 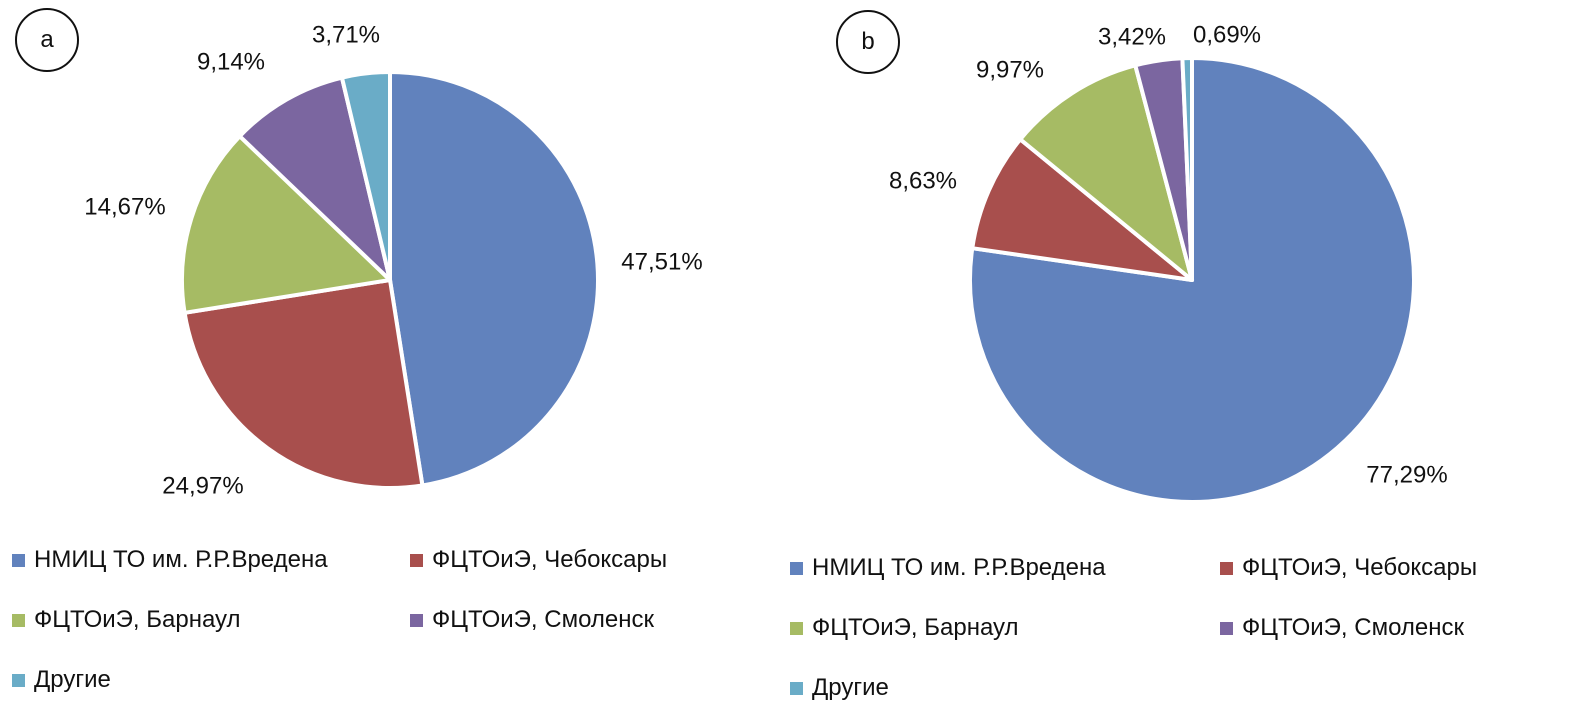 I want to click on legend-item-other-b: Другие, so click(x=1005, y=688).